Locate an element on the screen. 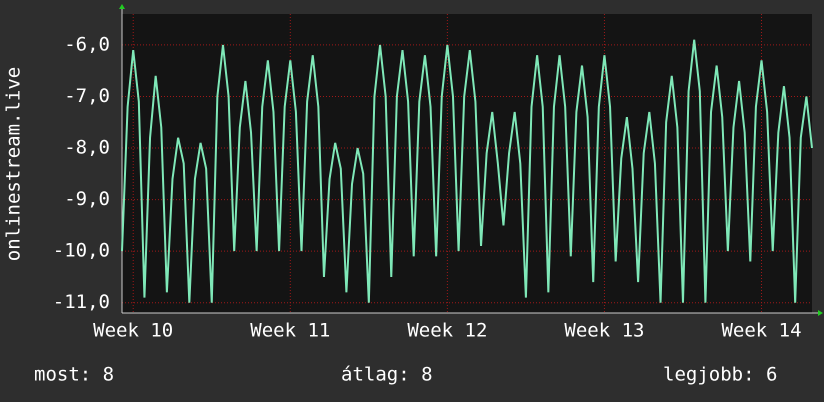 This screenshot has height=402, width=824. footer-stat: most: 8 is located at coordinates (74, 375).